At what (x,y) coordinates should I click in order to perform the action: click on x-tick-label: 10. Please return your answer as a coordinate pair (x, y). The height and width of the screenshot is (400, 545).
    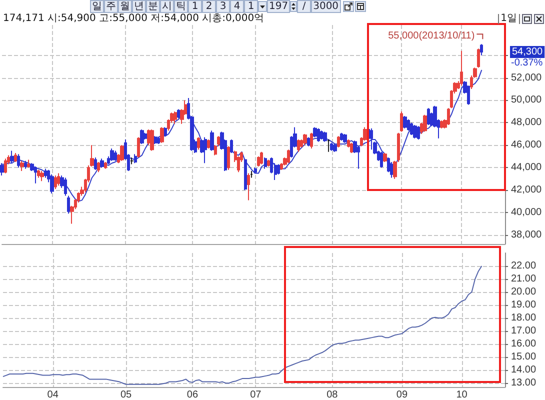
    Looking at the image, I should click on (462, 395).